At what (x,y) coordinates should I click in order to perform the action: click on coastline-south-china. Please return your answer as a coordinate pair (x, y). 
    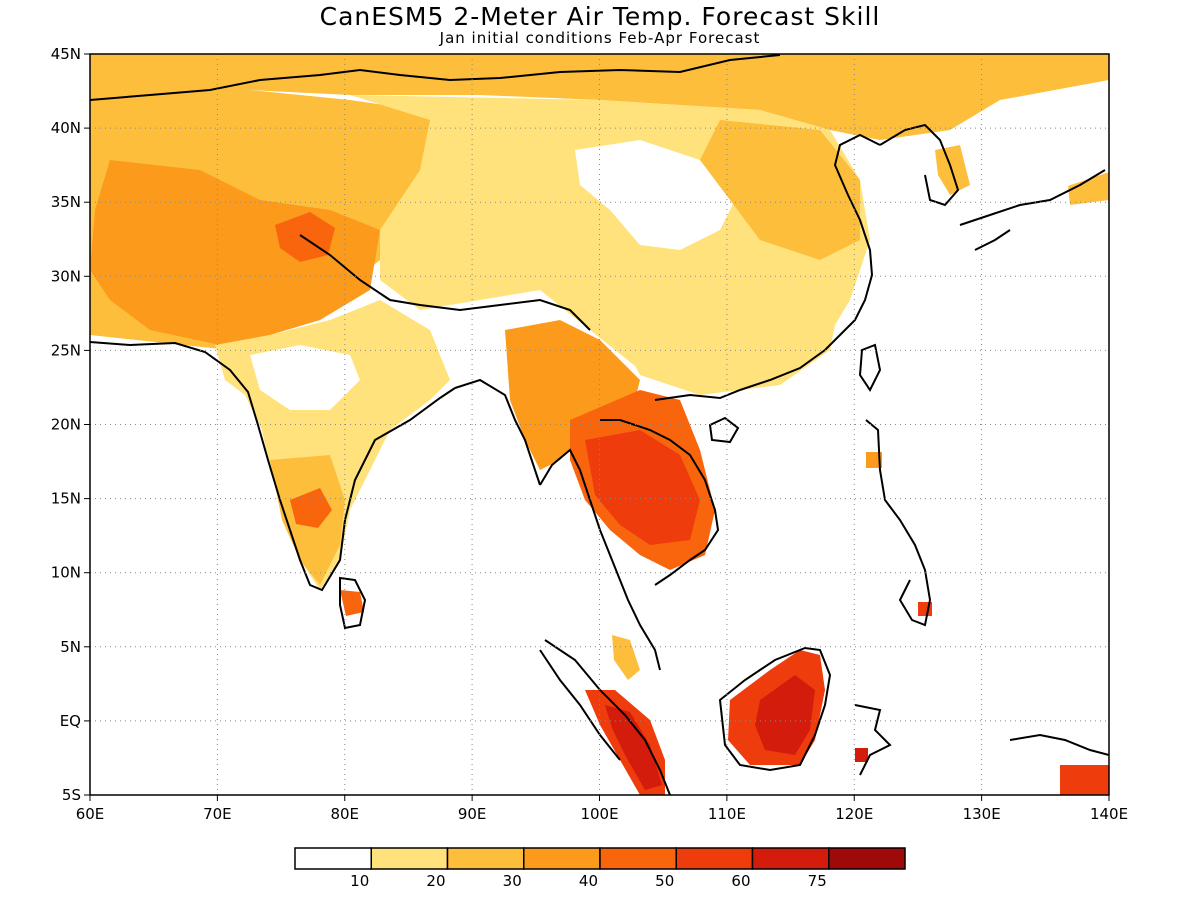
    Looking at the image, I should click on (767, 267).